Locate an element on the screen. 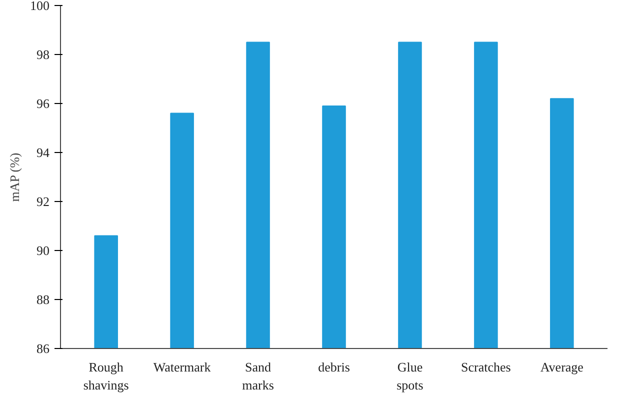 The image size is (617, 400). y-tick-label: 100 is located at coordinates (40, 6).